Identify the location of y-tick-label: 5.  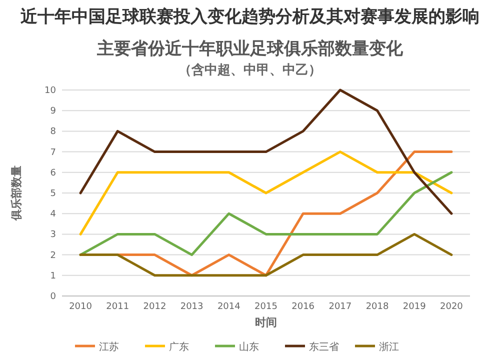
(53, 194).